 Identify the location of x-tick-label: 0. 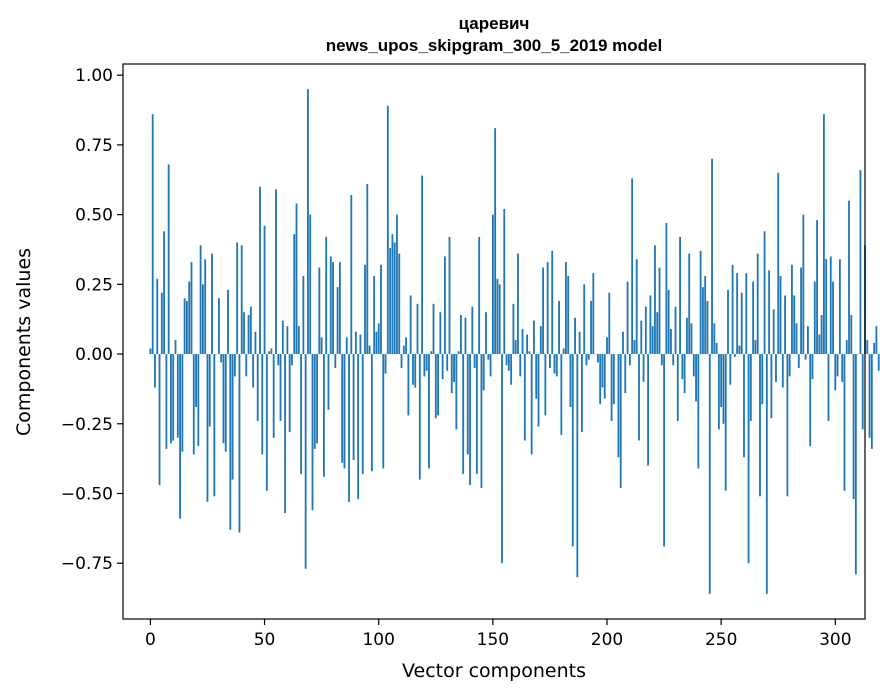
(150, 640).